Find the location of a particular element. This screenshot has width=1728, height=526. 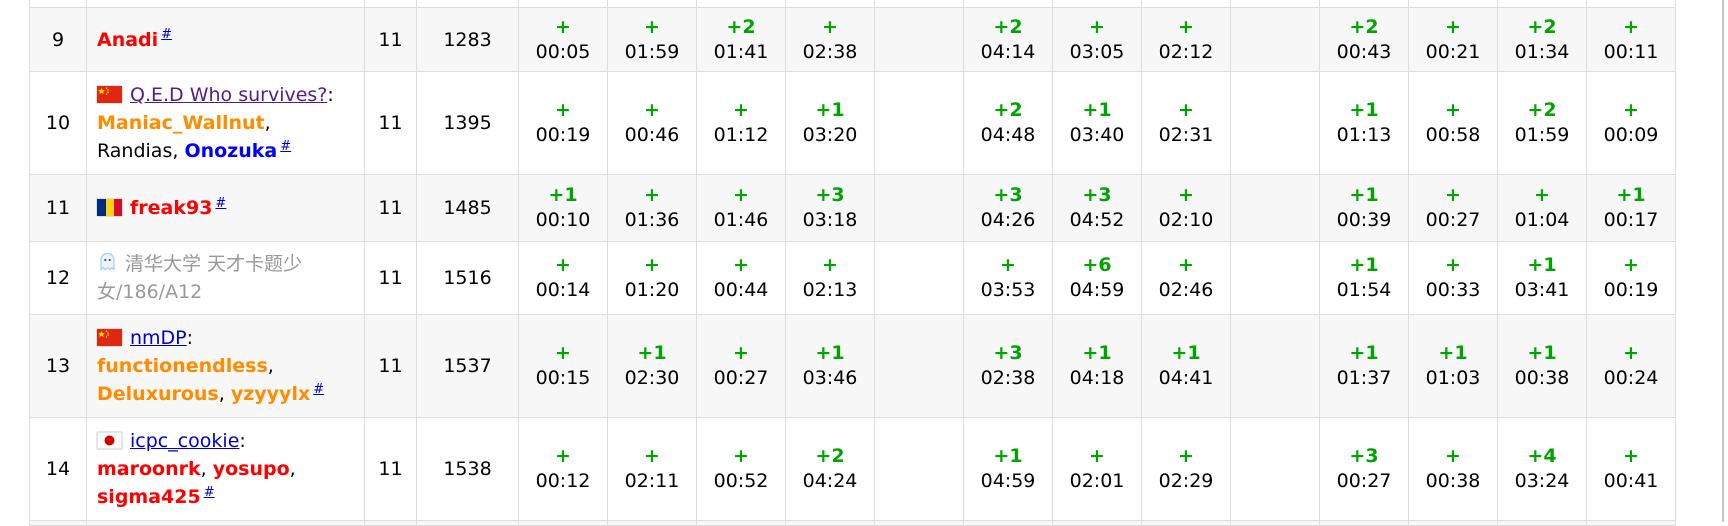

verdict-time: 02:29 is located at coordinates (1186, 481).